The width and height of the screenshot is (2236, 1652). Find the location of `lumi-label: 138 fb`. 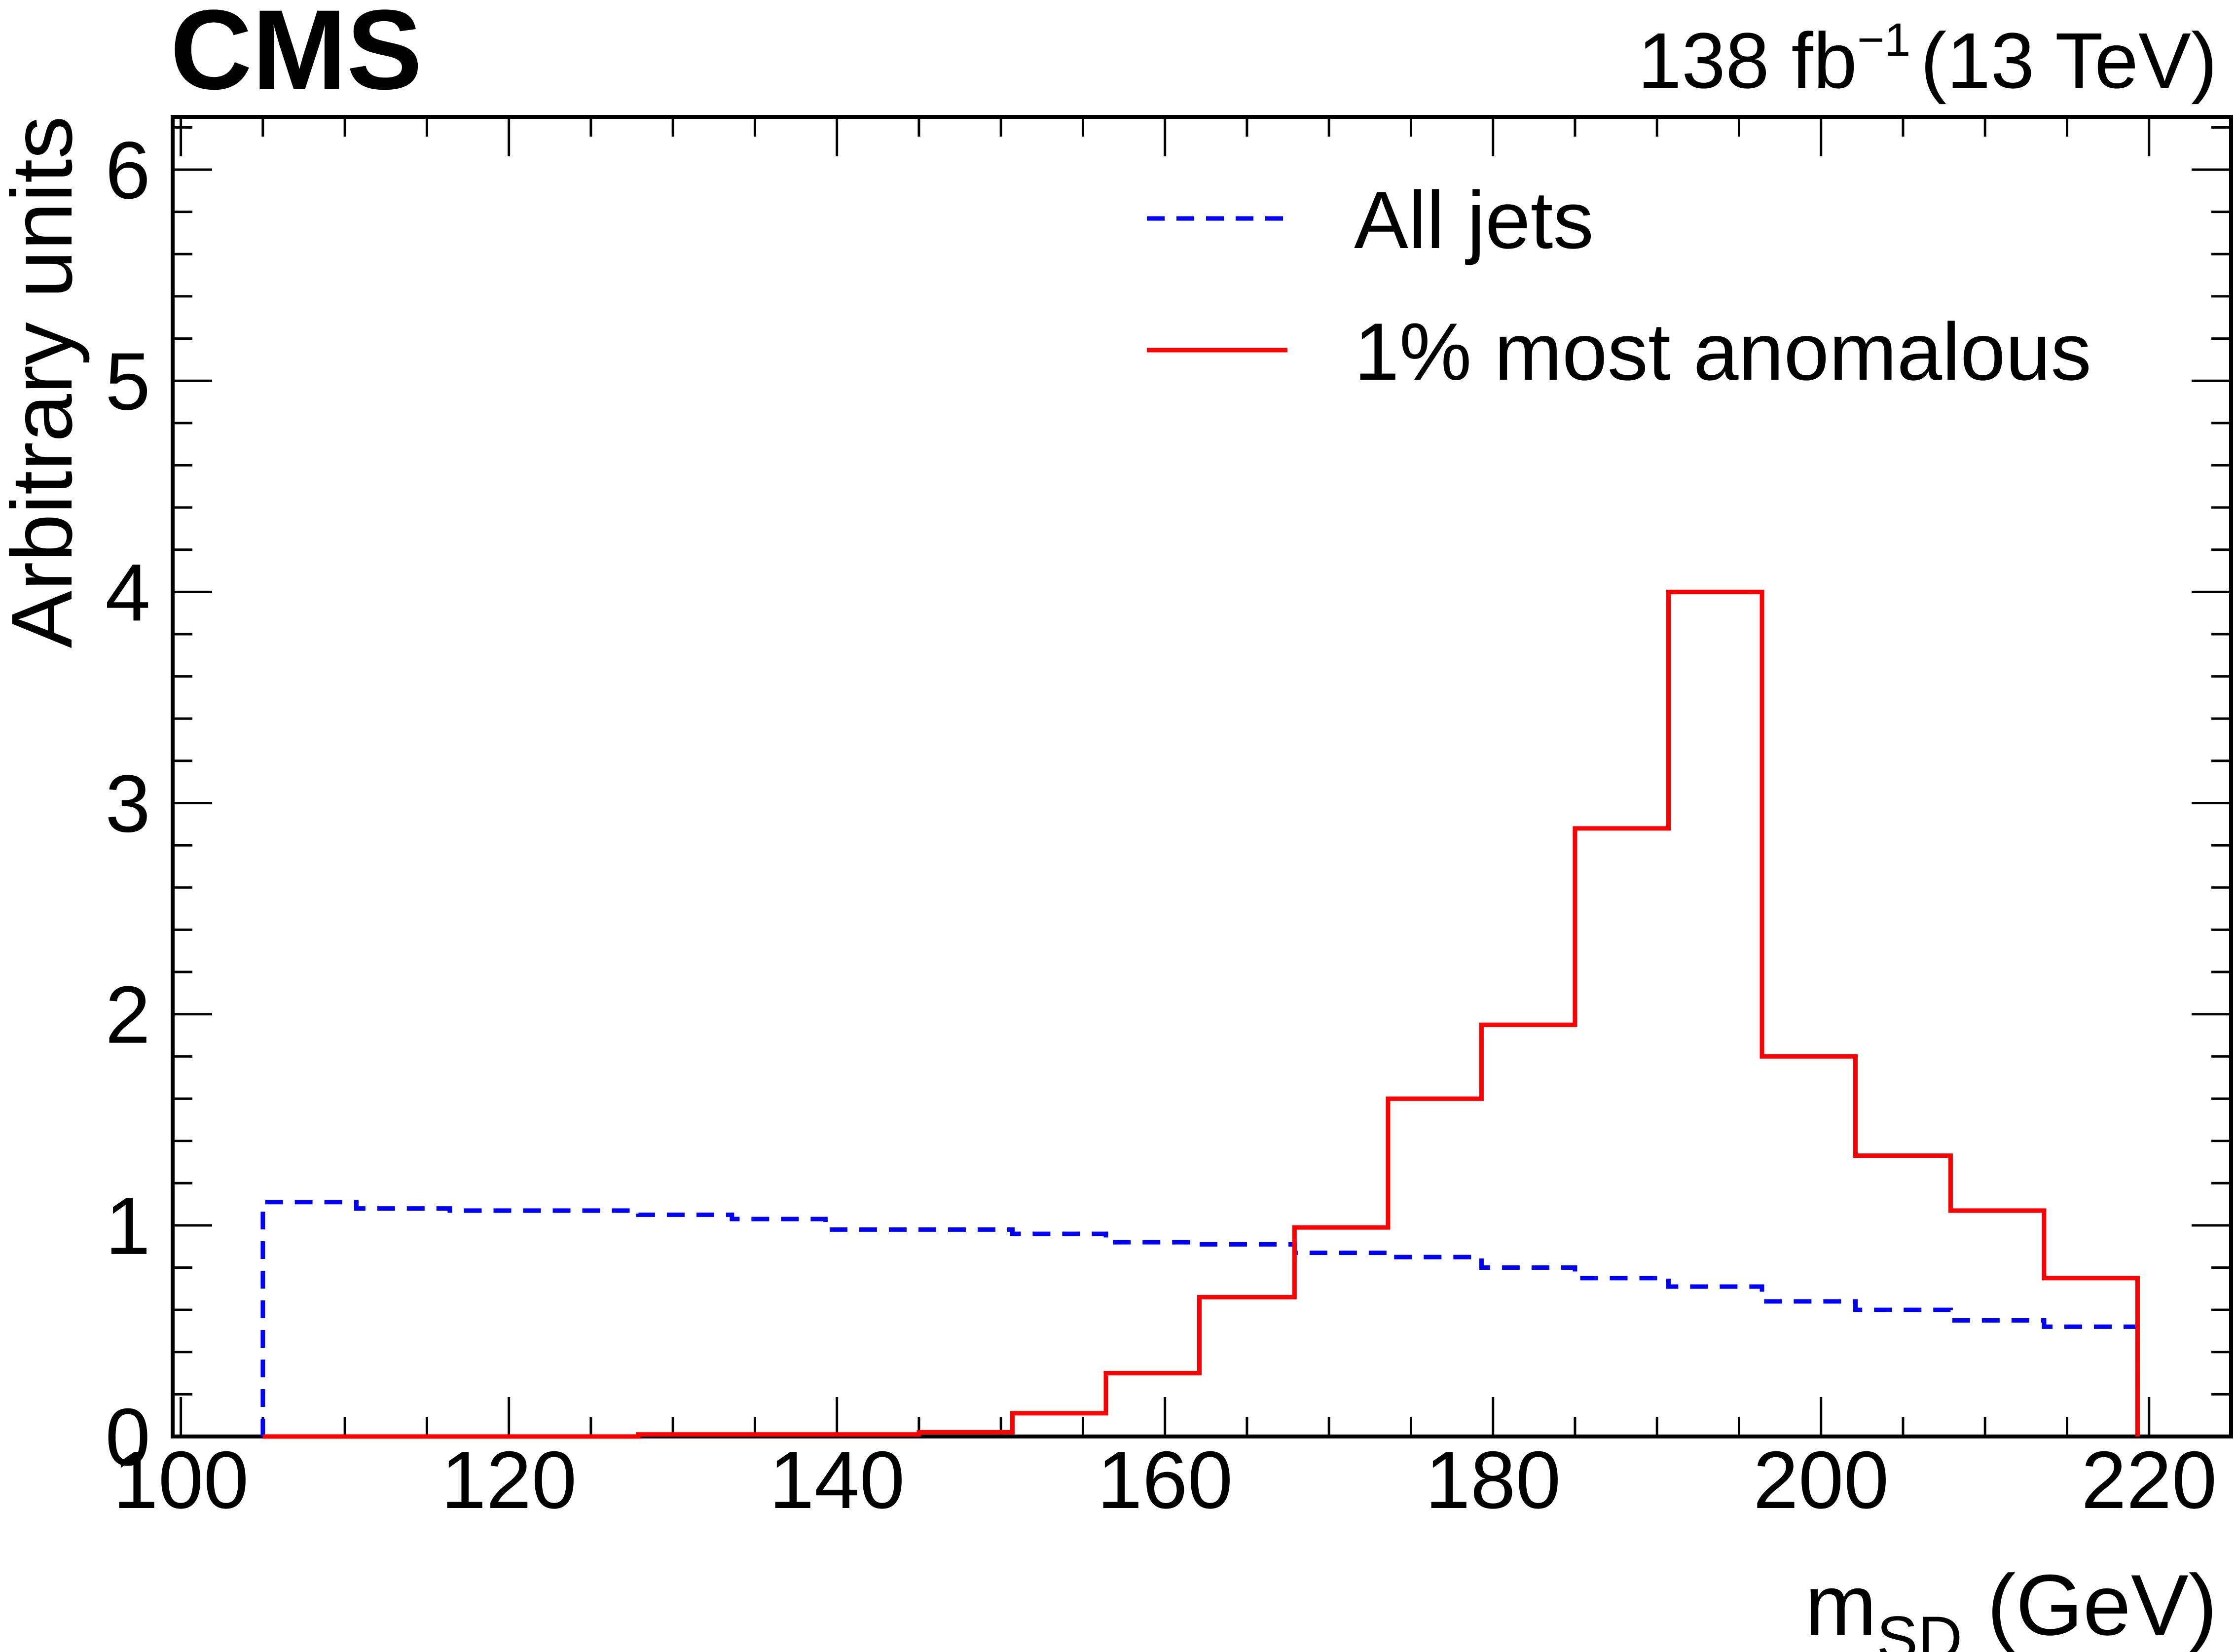

lumi-label: 138 fb is located at coordinates (1747, 61).